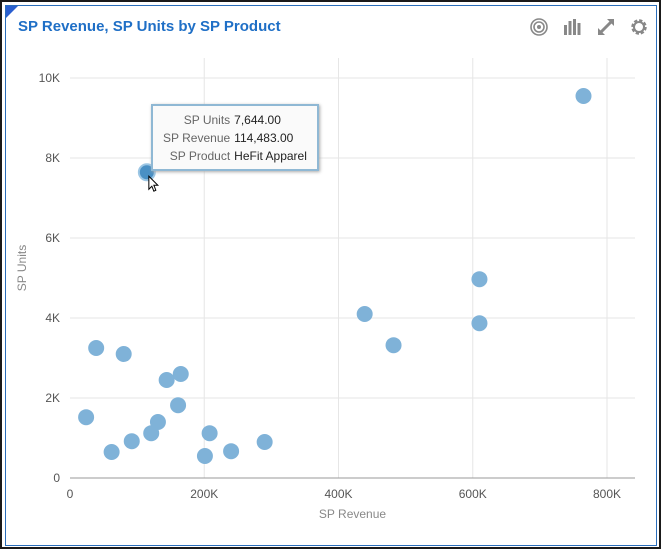 The height and width of the screenshot is (549, 661). Describe the element at coordinates (154, 183) in the screenshot. I see `hand-cursor-icon` at that location.